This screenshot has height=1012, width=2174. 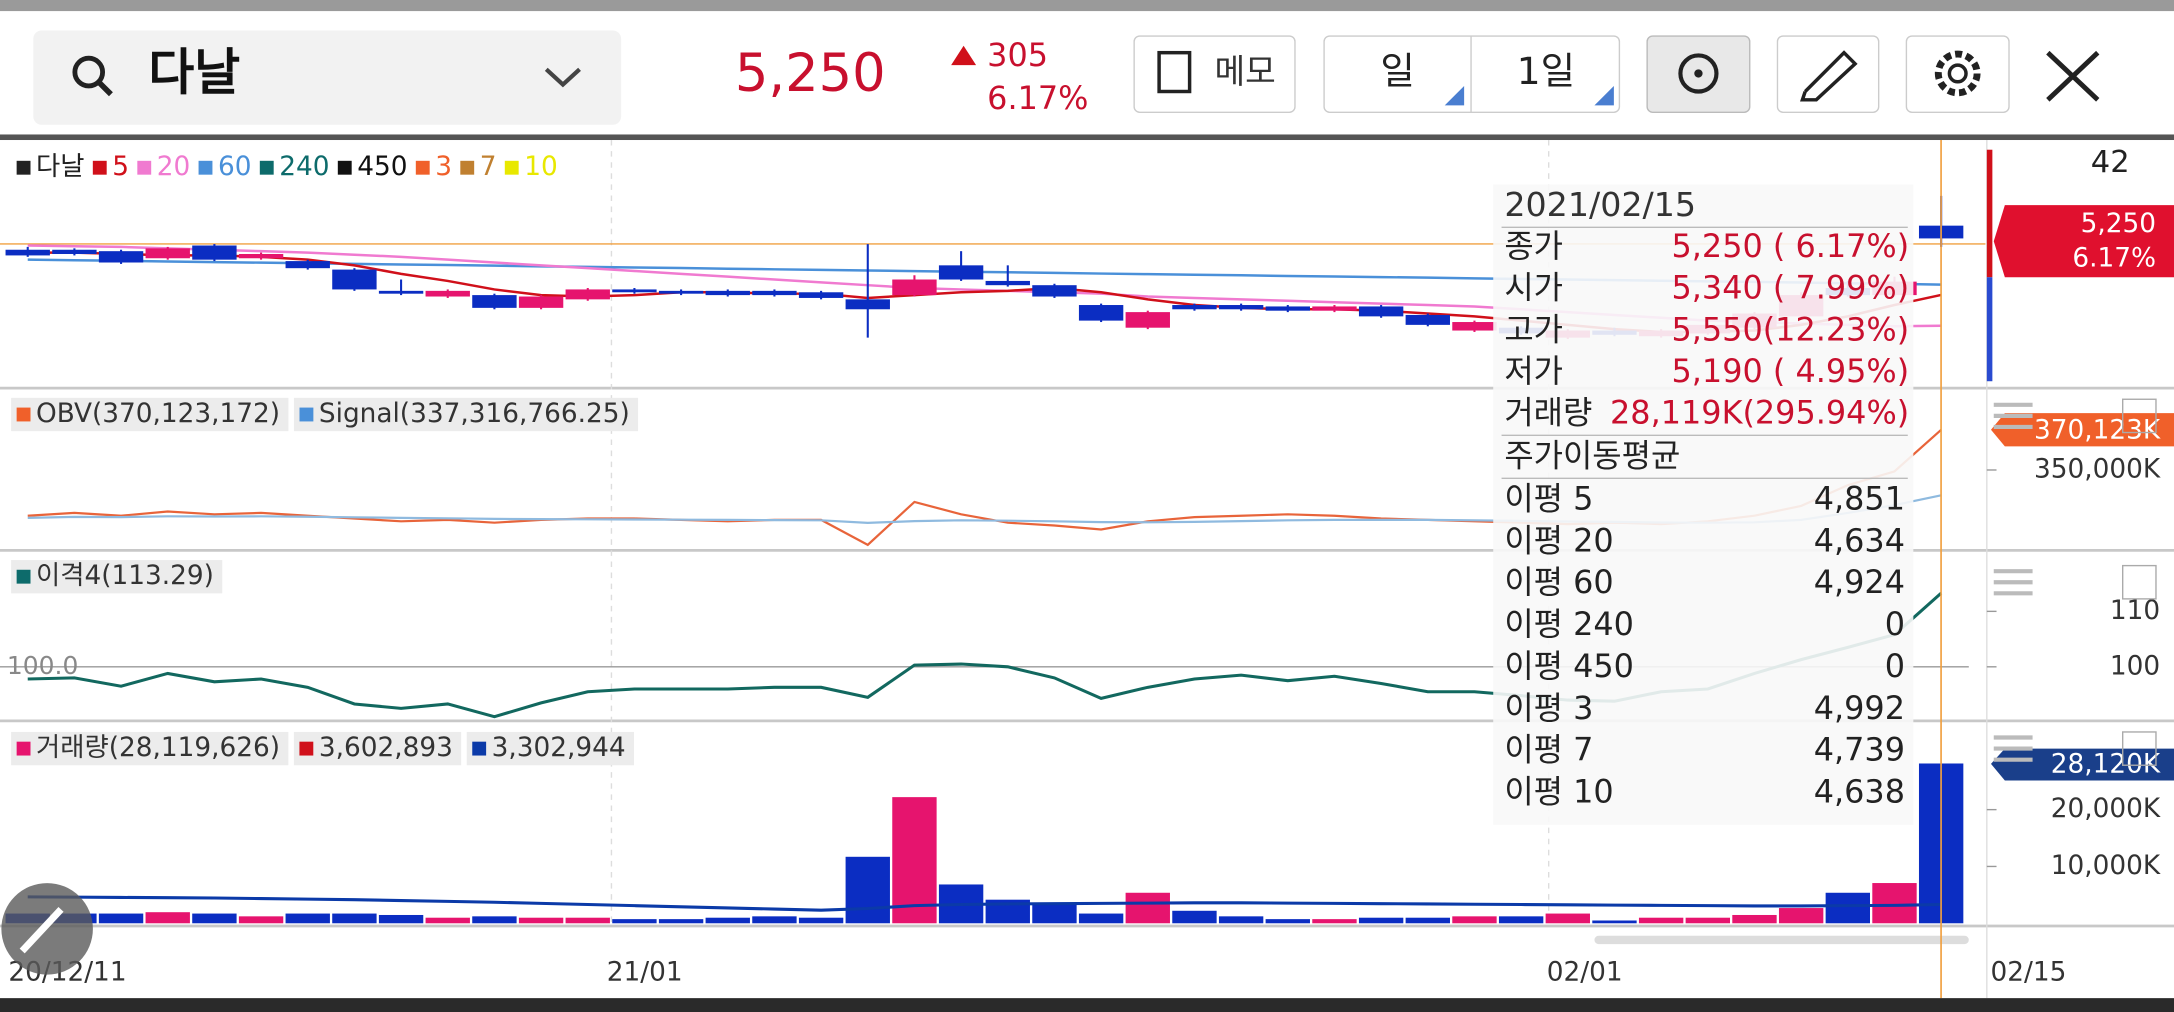 What do you see at coordinates (1698, 73) in the screenshot?
I see `crosshair-icon` at bounding box center [1698, 73].